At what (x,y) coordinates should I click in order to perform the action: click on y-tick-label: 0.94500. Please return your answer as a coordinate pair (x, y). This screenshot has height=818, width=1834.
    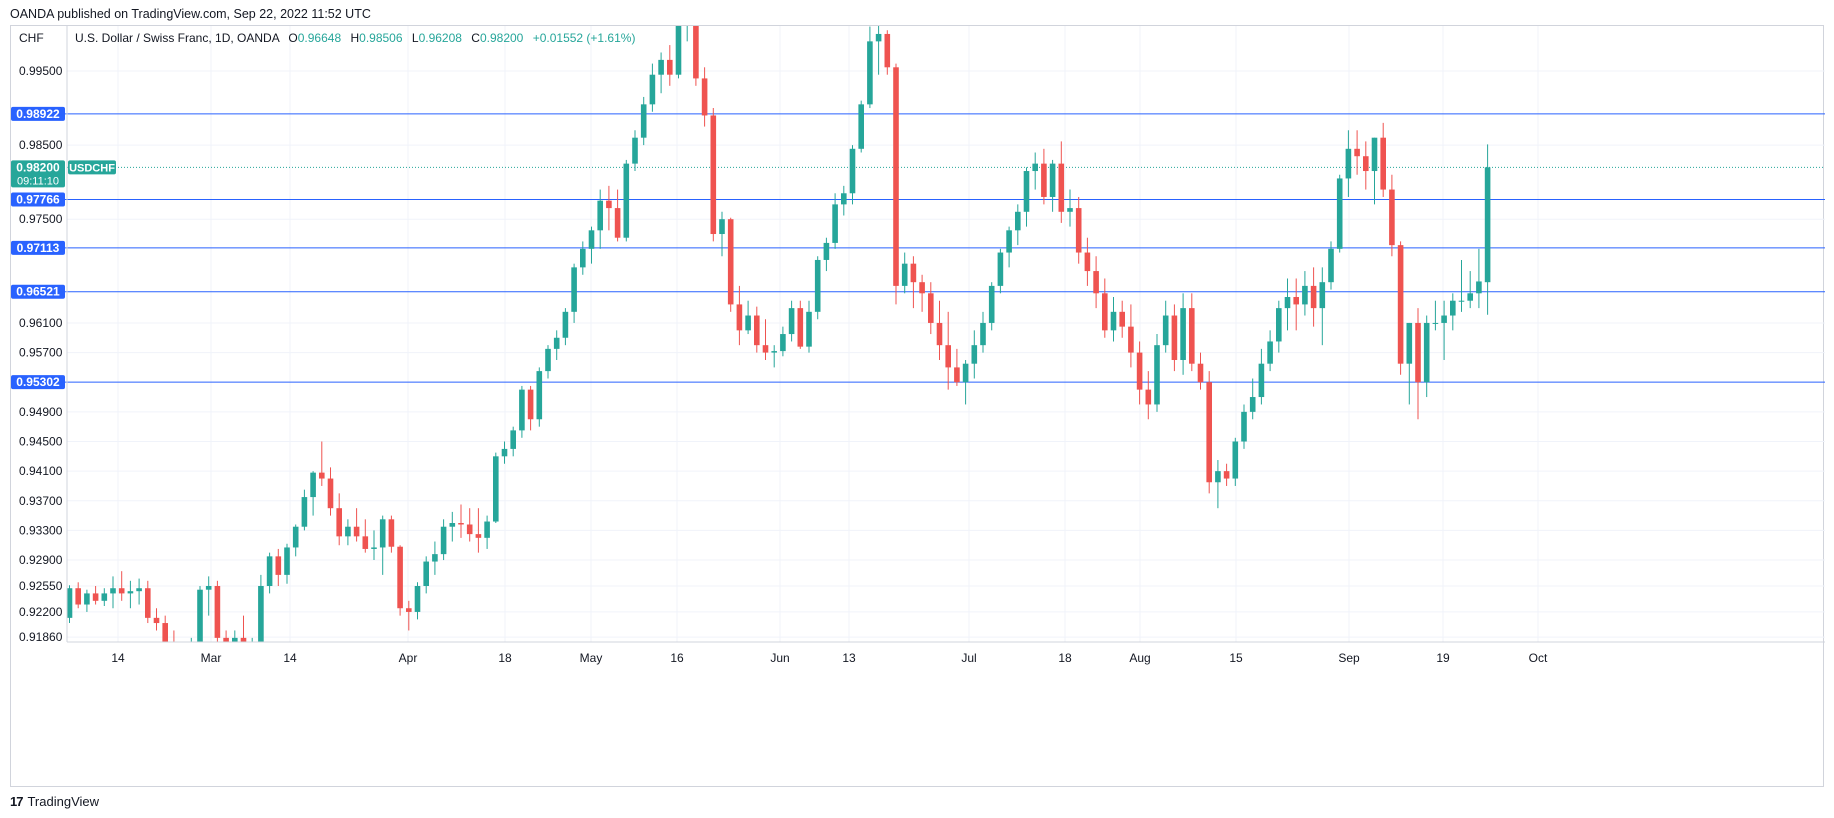
    Looking at the image, I should click on (41, 442).